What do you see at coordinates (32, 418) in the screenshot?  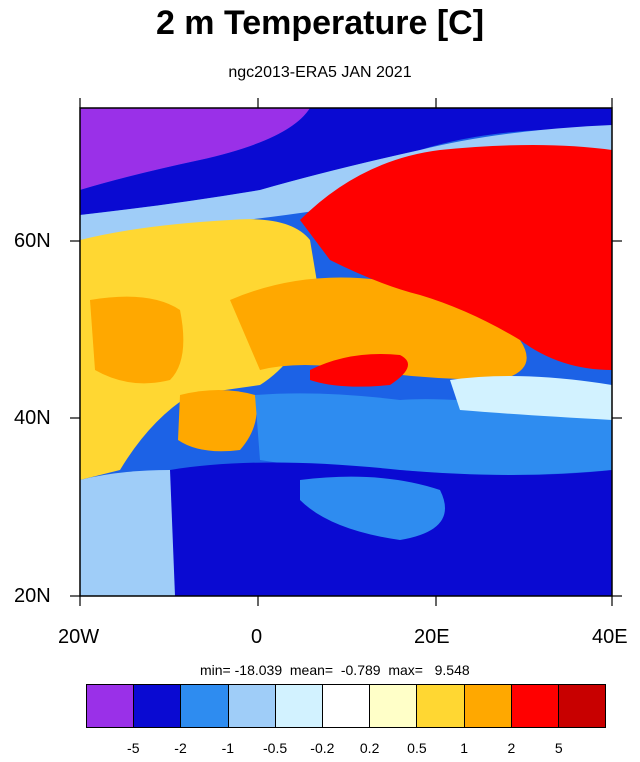 I see `lat-label-40n: 40N` at bounding box center [32, 418].